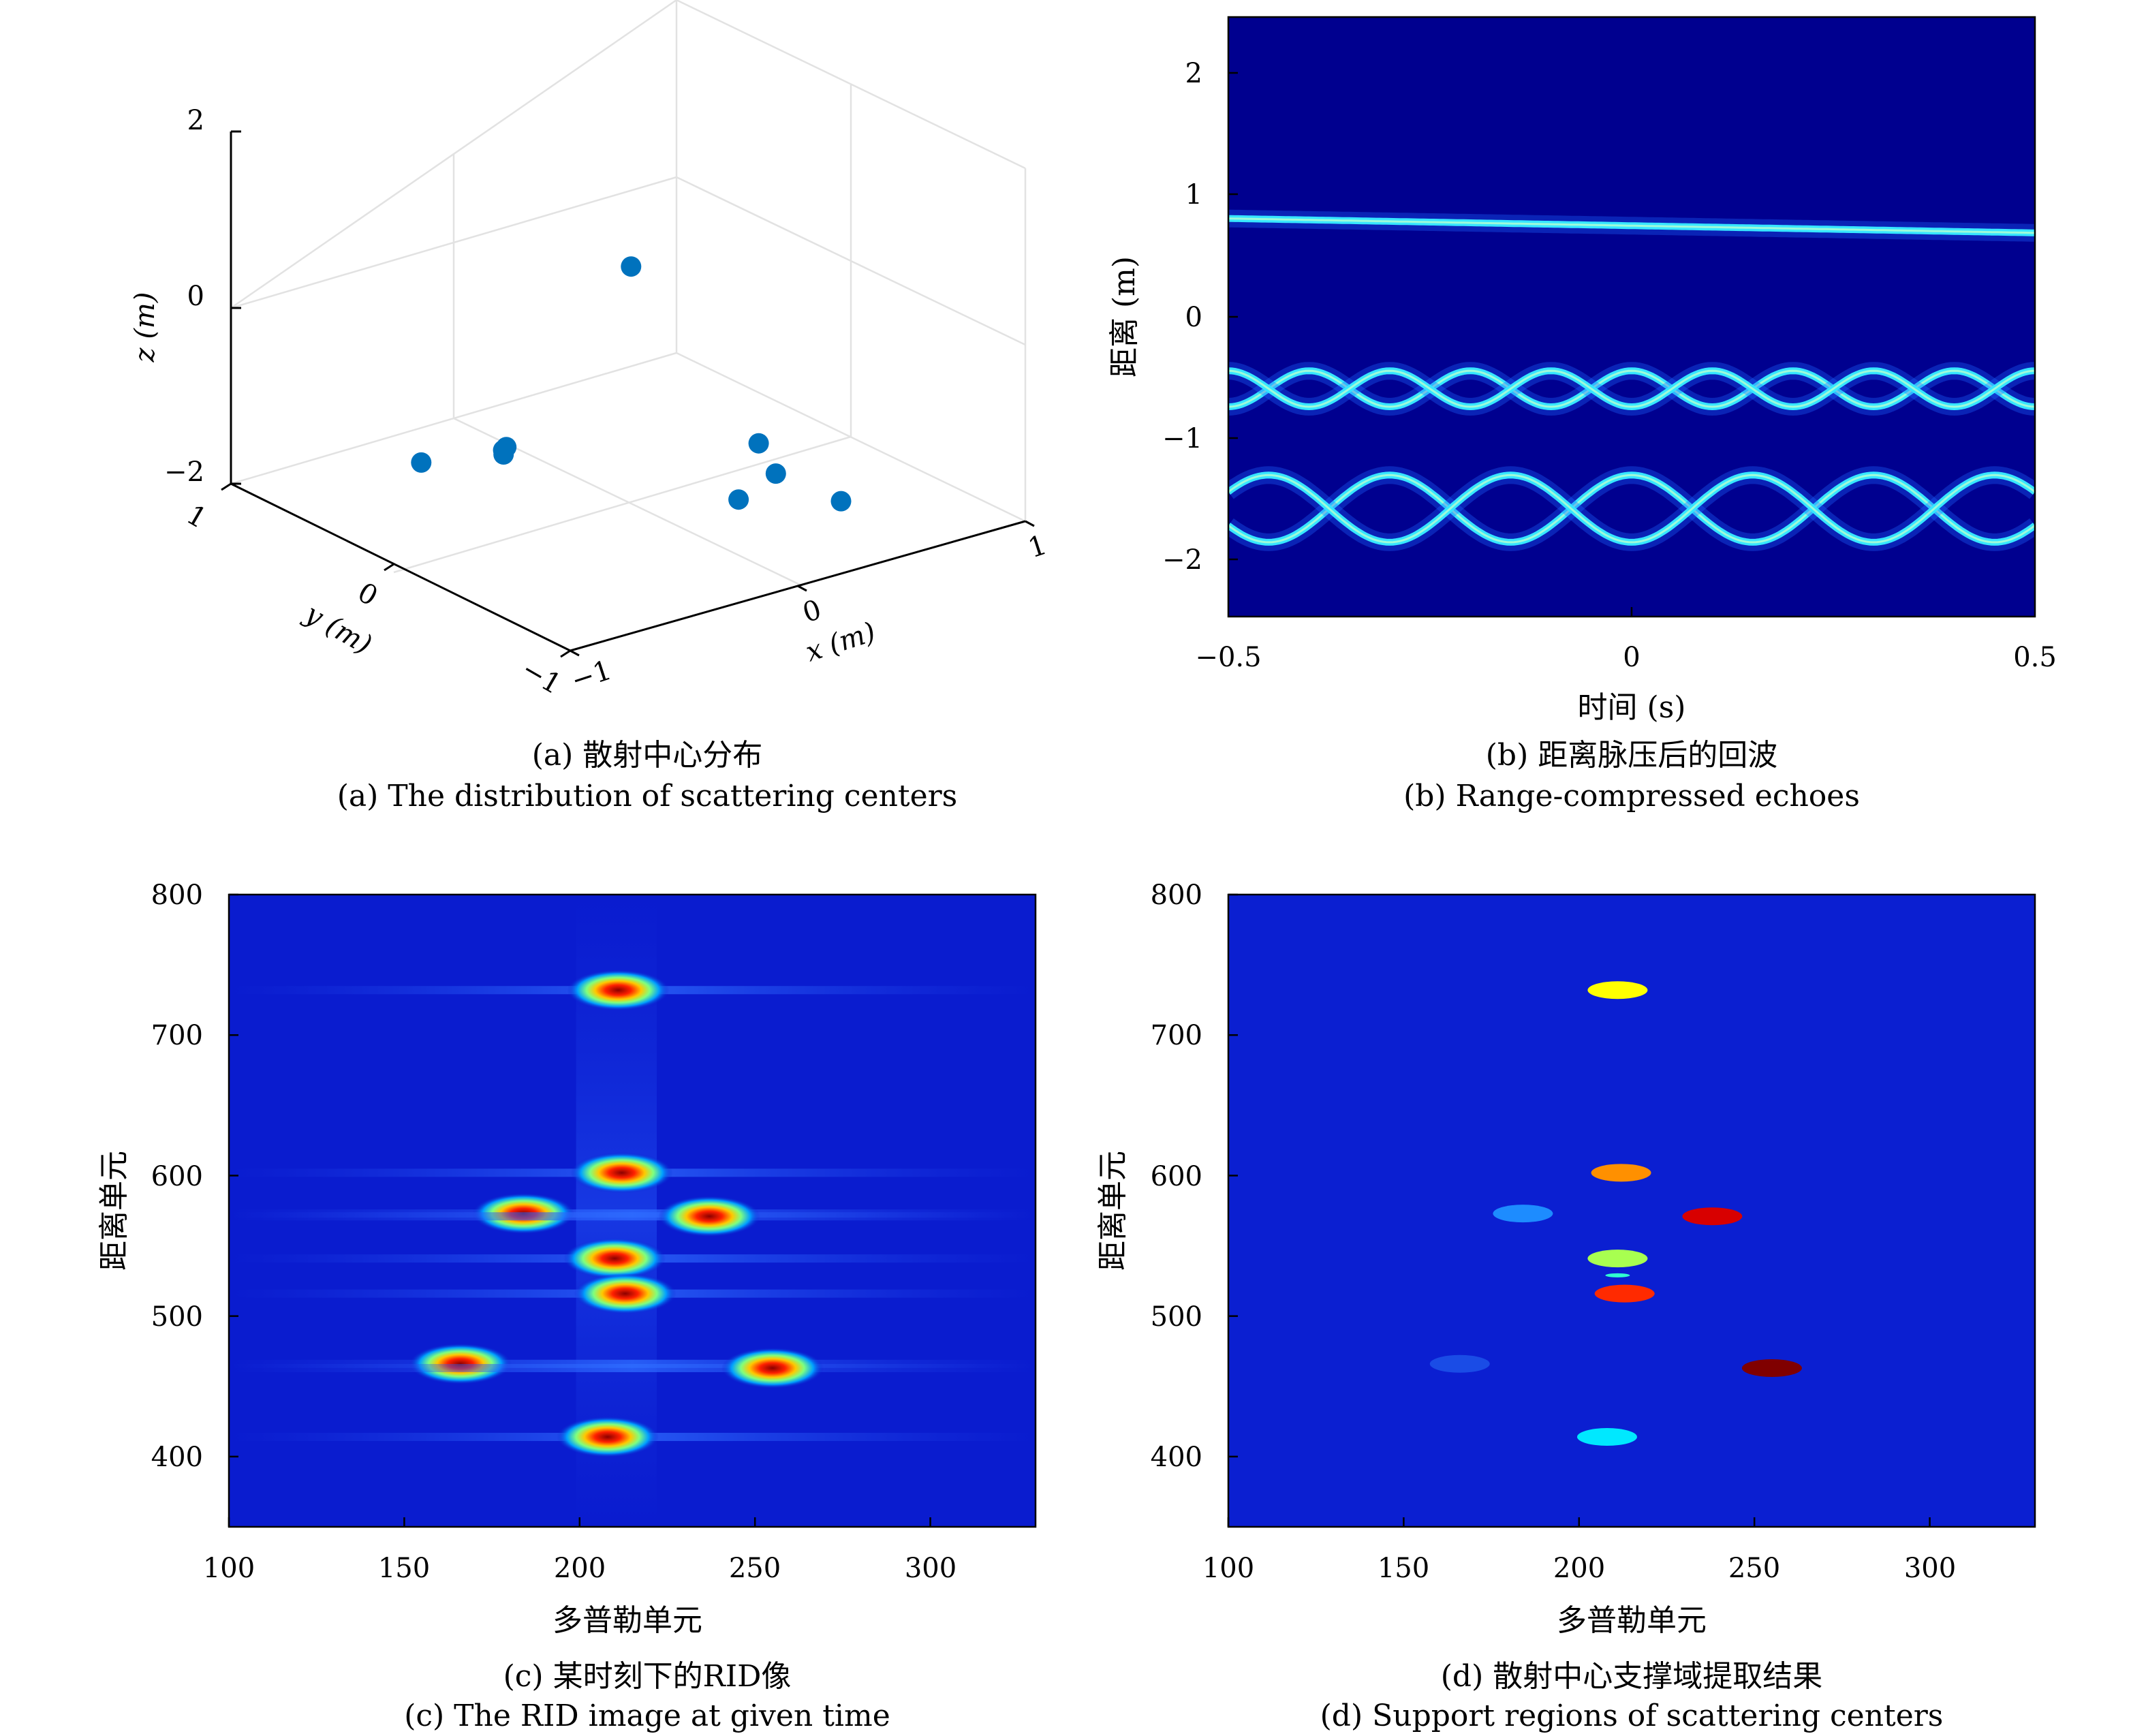 The width and height of the screenshot is (2146, 1736). I want to click on box-grid, so click(628, 293).